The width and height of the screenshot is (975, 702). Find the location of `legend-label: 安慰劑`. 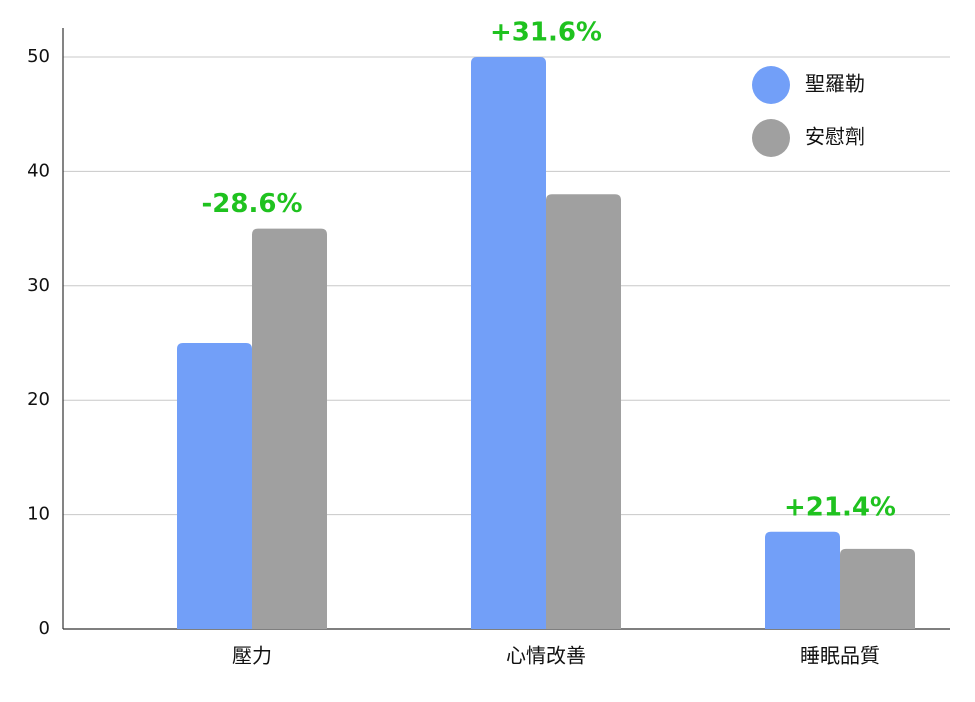

legend-label: 安慰劑 is located at coordinates (835, 137).